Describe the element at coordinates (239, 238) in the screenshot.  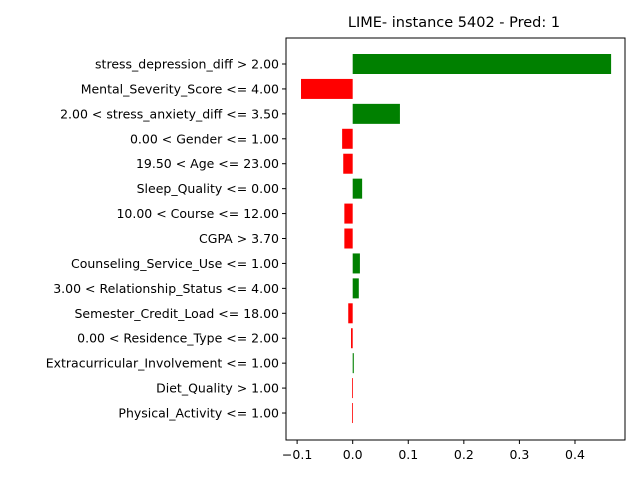
I see `y-tick-label-7: CGPA > 3.70` at that location.